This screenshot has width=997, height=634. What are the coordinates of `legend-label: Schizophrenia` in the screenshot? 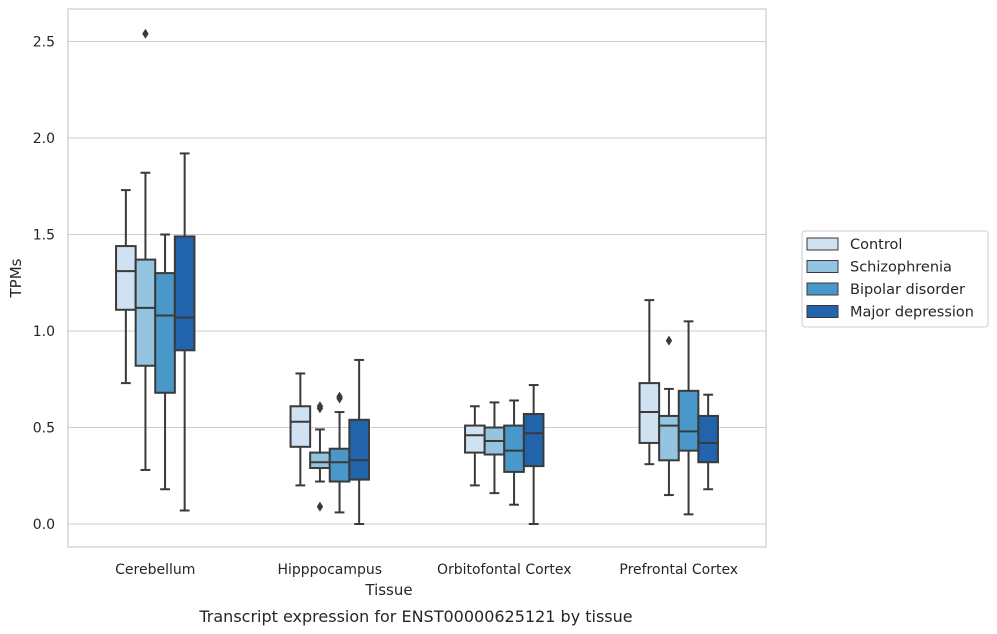 It's located at (901, 268).